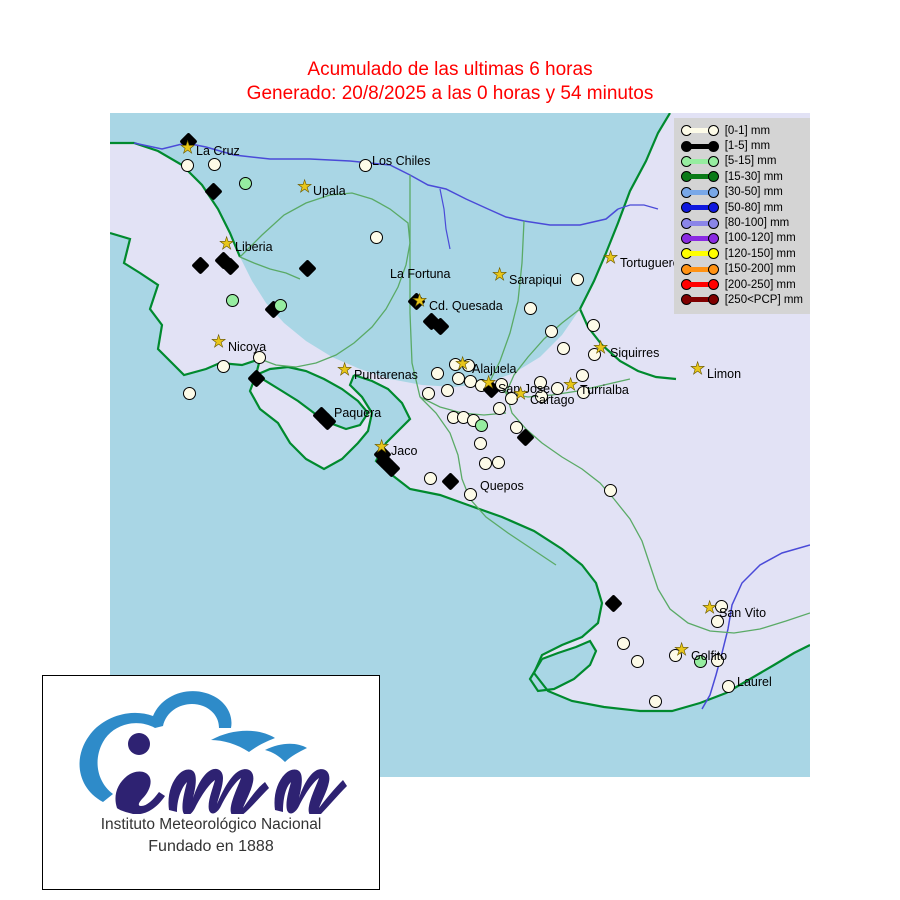 This screenshot has width=900, height=900. I want to click on city-label: Cartago, so click(552, 400).